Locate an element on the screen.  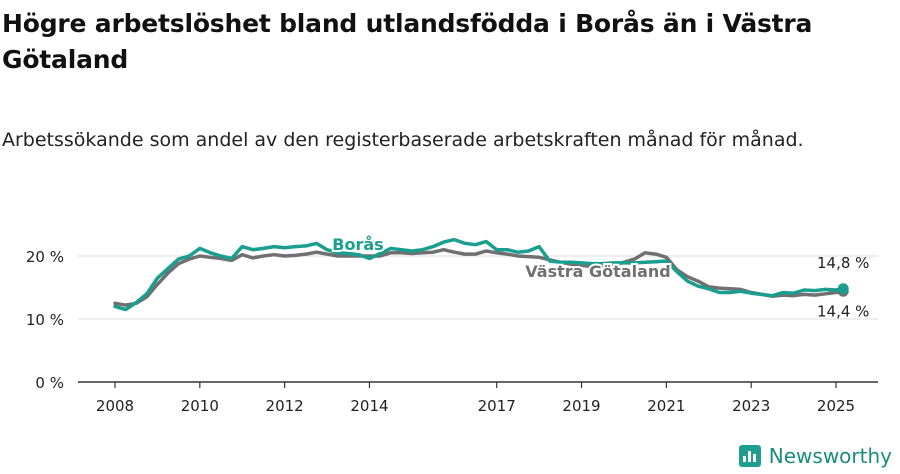
newsworthy-logo-icon is located at coordinates (749, 456).